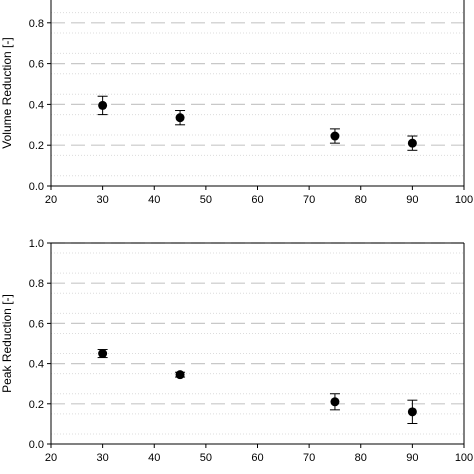 The height and width of the screenshot is (474, 474). I want to click on y-tick-label: 1.0, so click(36, 244).